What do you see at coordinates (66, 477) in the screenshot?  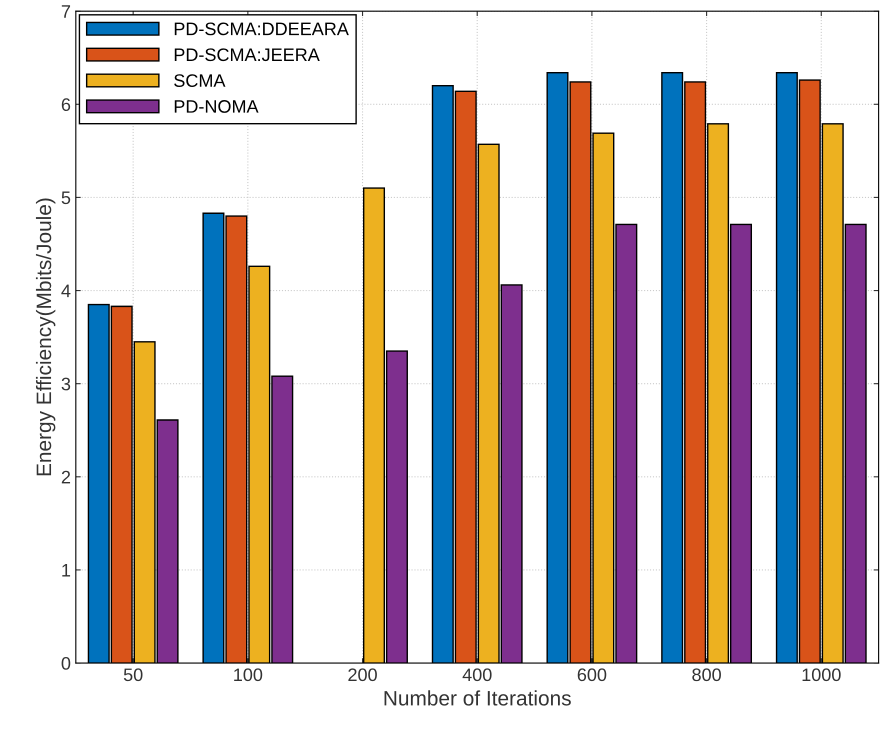 I see `y-tick-label: 2` at bounding box center [66, 477].